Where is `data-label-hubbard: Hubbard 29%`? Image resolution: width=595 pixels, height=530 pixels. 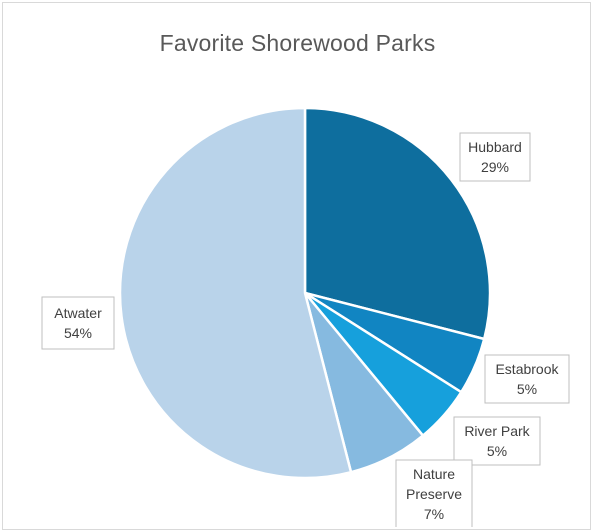
data-label-hubbard: Hubbard 29% is located at coordinates (495, 157).